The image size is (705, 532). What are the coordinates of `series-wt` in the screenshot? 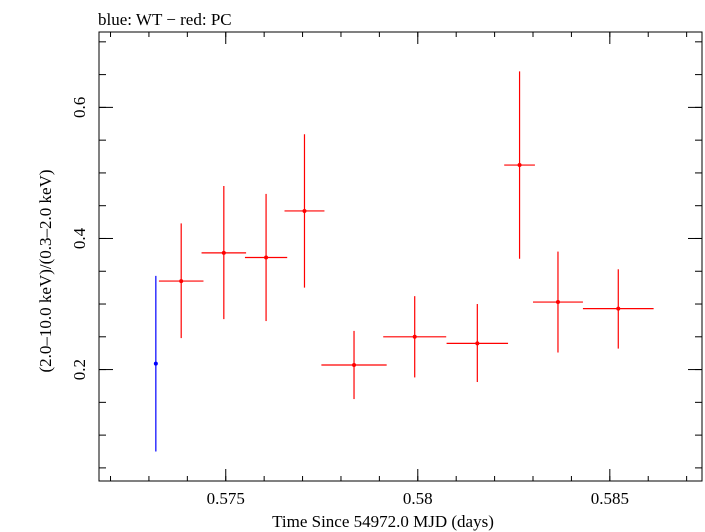 It's located at (155, 363).